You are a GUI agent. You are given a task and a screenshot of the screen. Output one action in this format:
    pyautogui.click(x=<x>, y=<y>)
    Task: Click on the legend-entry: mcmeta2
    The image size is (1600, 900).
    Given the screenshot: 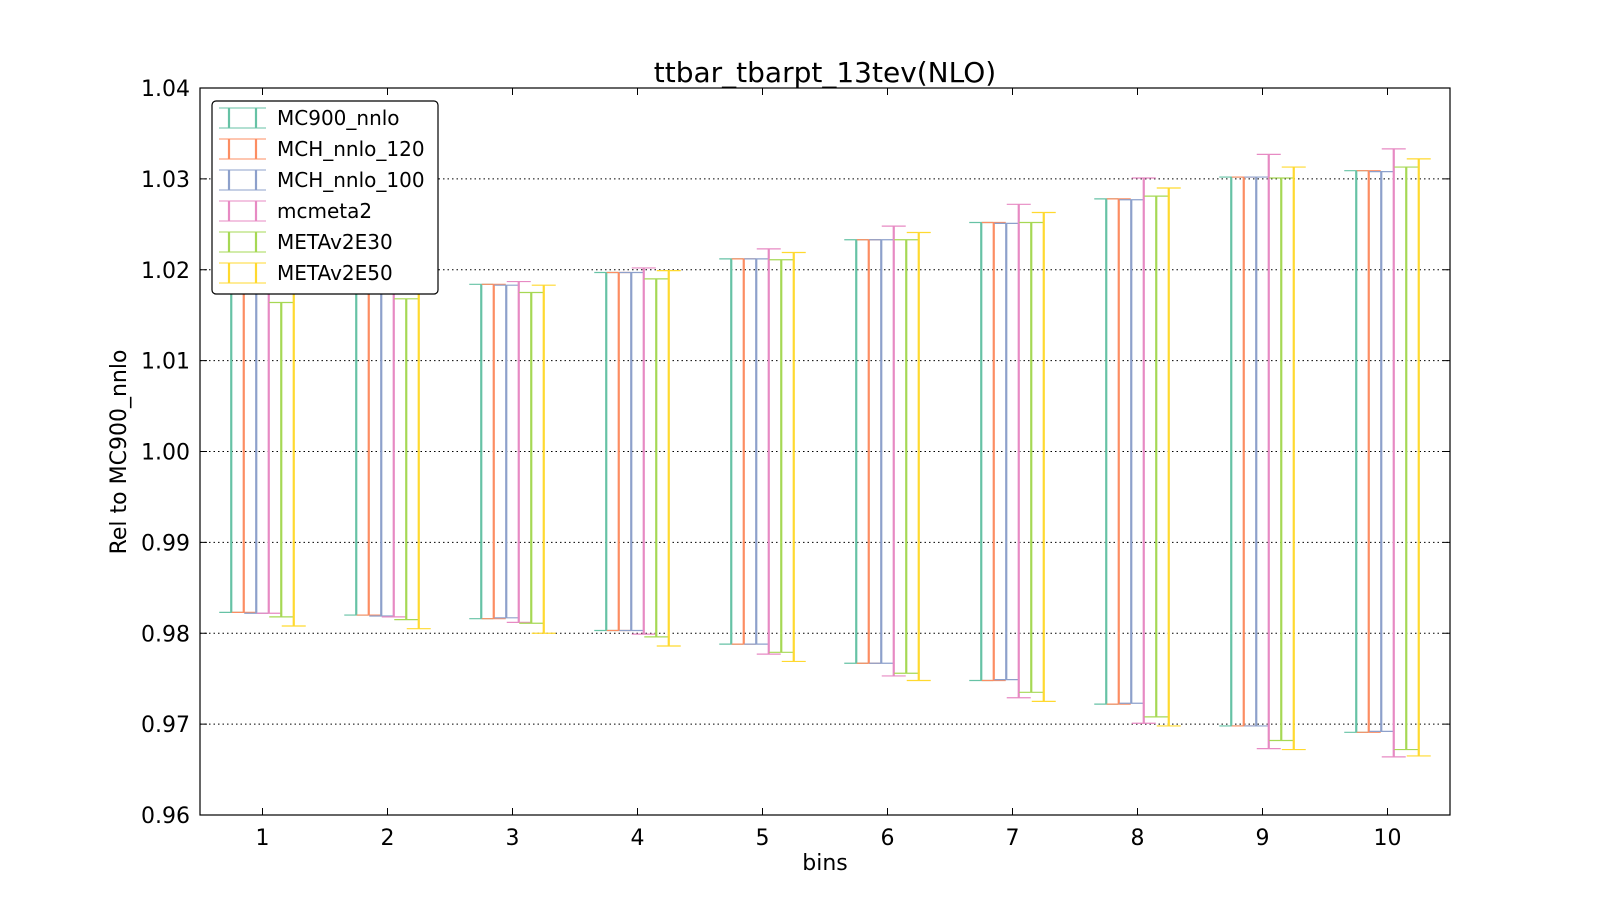 What is the action you would take?
    pyautogui.click(x=295, y=211)
    